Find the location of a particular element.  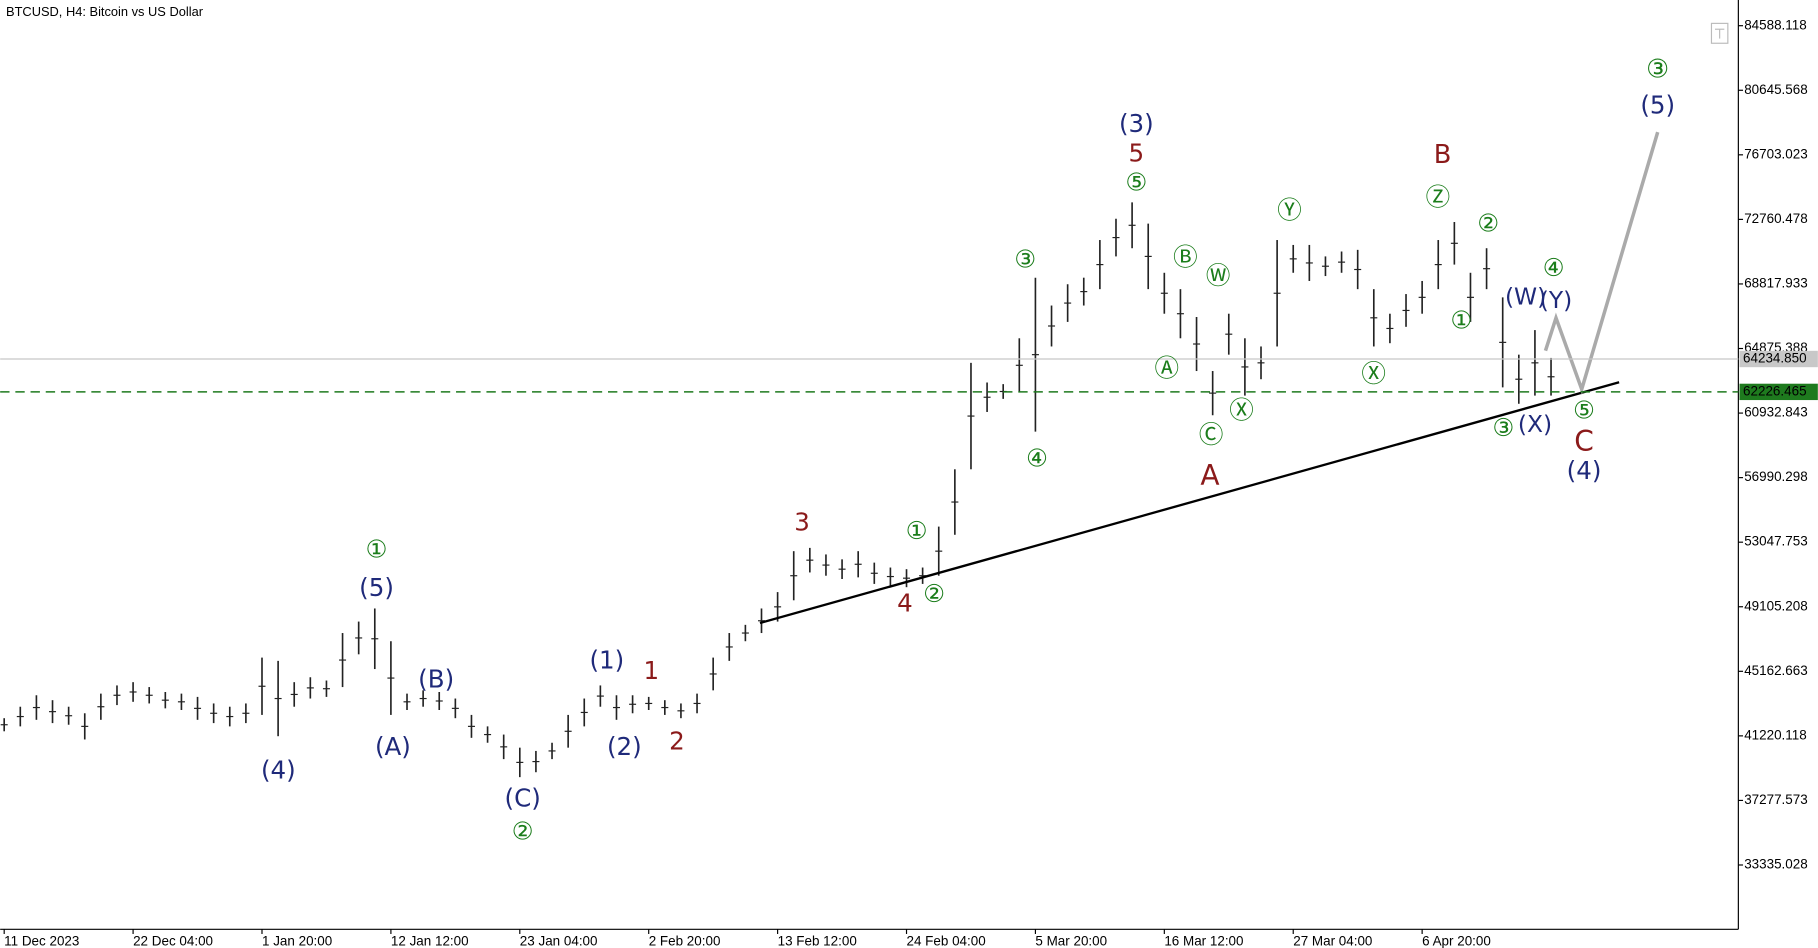

y-tick-label: 41220.118 is located at coordinates (1775, 734).